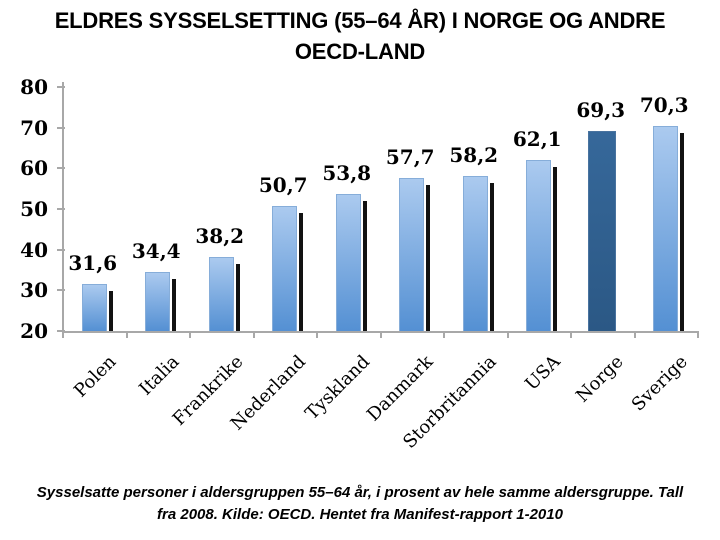  Describe the element at coordinates (34, 209) in the screenshot. I see `y-axis-label: 50` at that location.